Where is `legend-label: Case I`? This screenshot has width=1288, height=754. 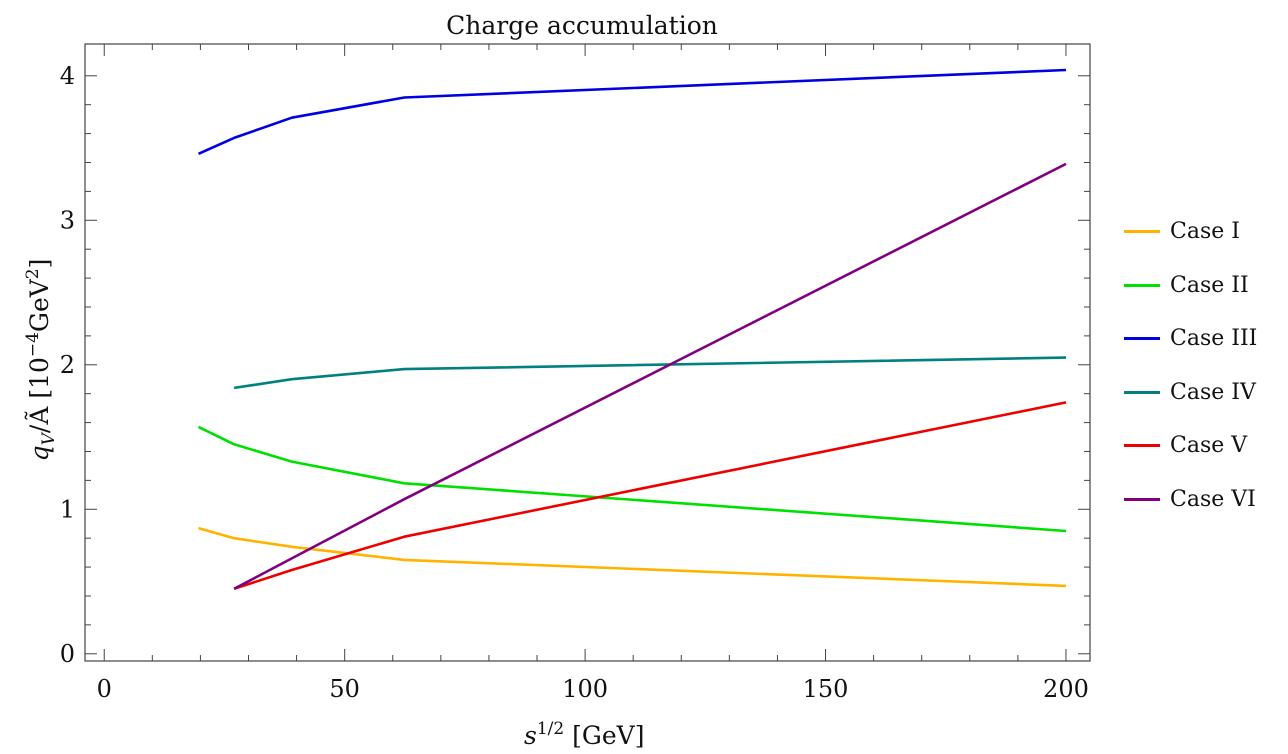 legend-label: Case I is located at coordinates (1205, 232).